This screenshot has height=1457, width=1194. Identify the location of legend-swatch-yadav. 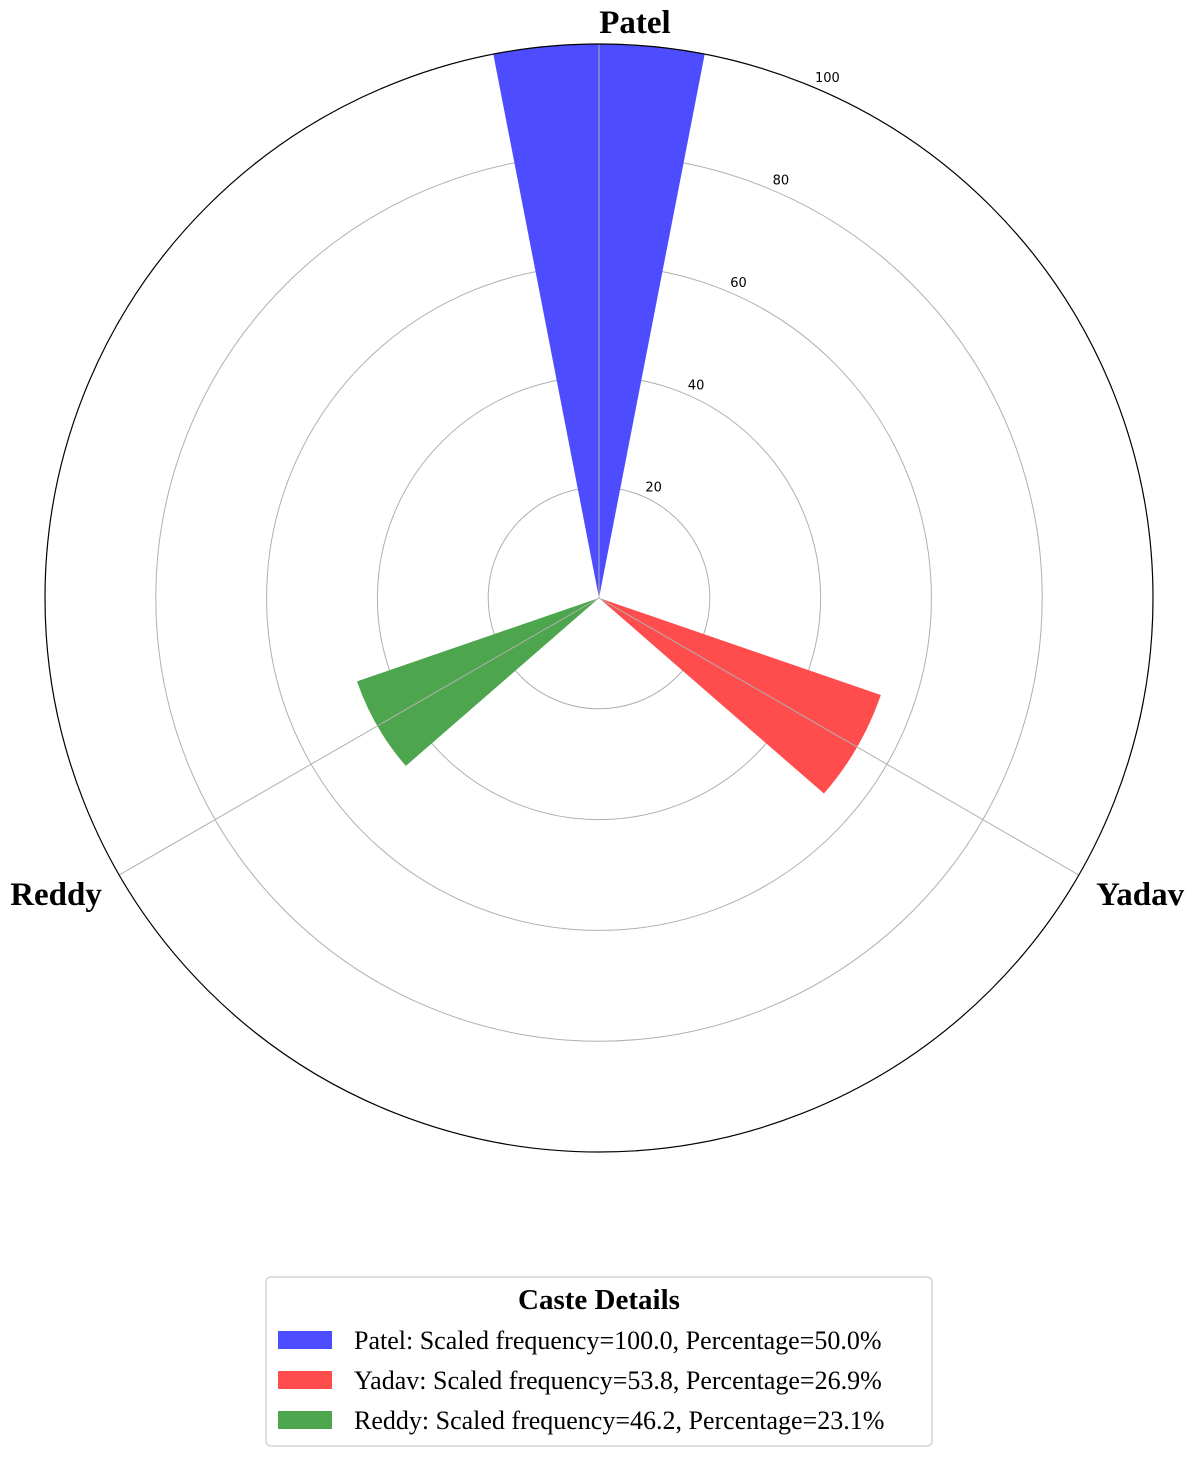
(305, 1380).